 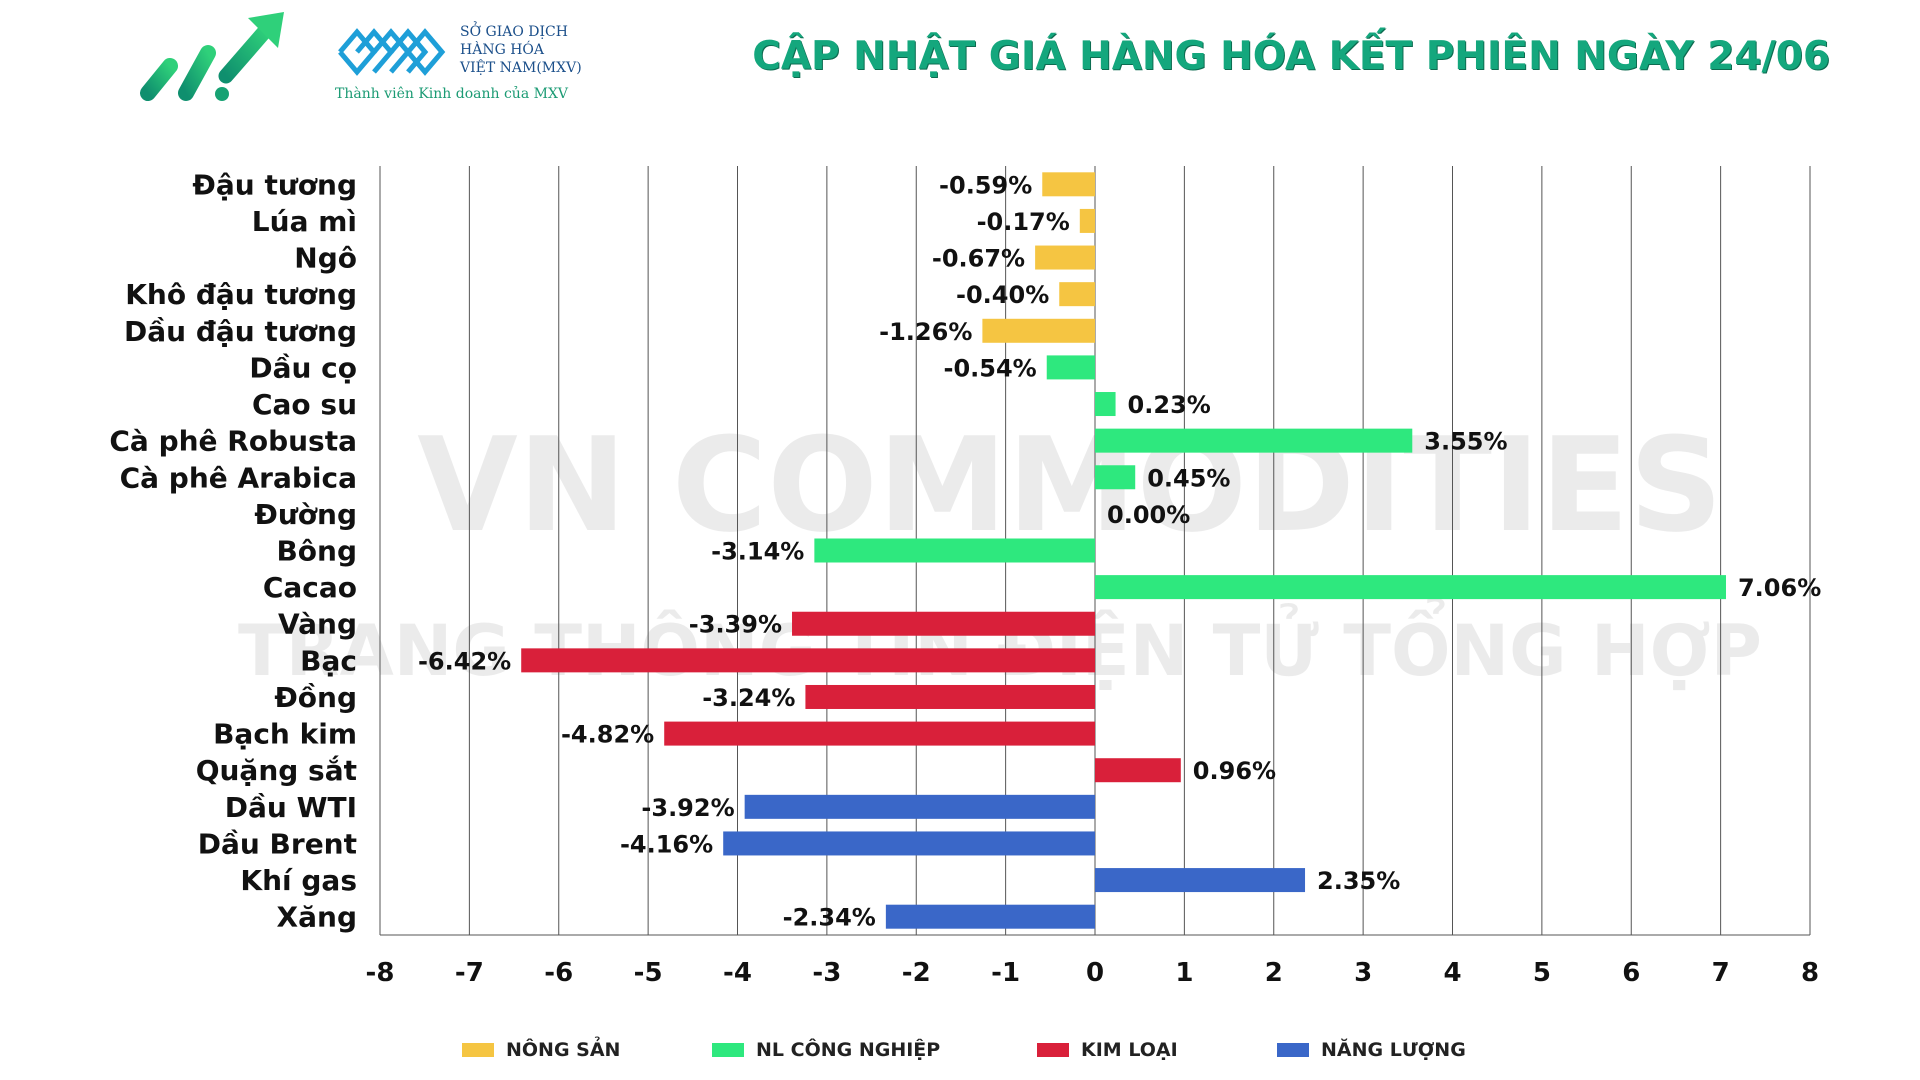 What do you see at coordinates (291, 807) in the screenshot?
I see `category-label: Dầu WTI` at bounding box center [291, 807].